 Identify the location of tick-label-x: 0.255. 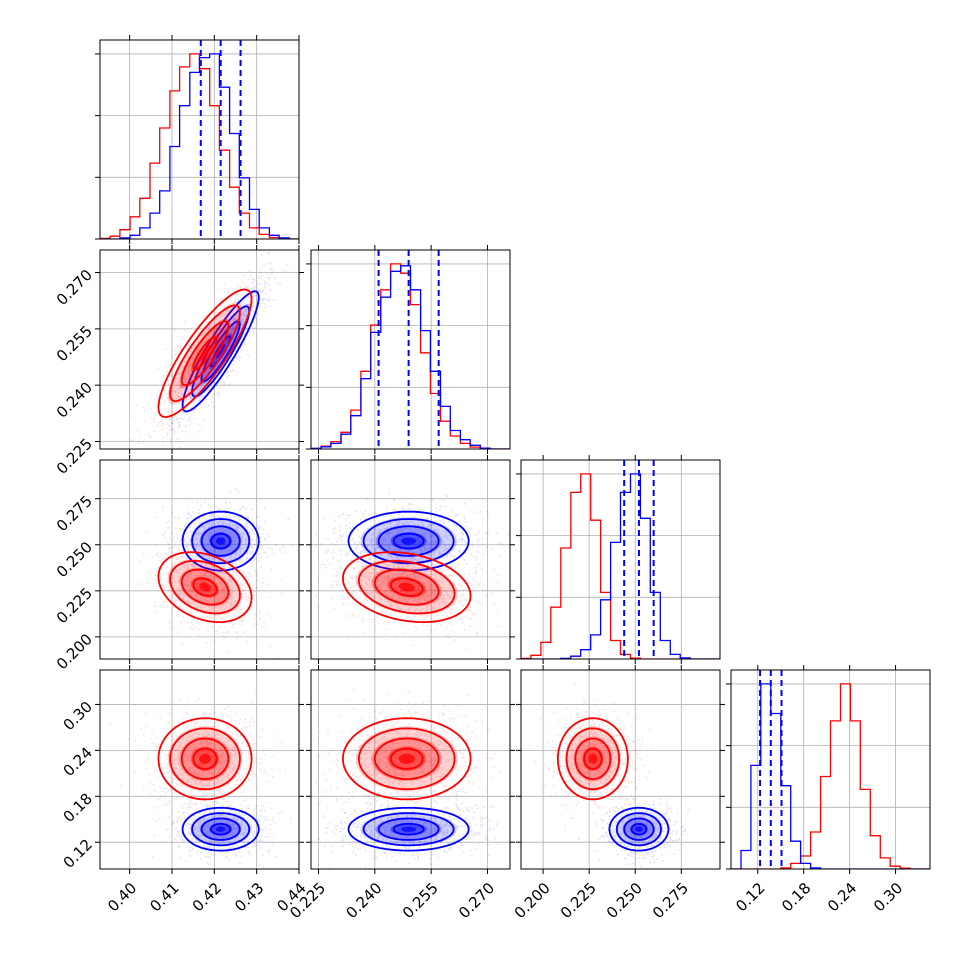
(420, 900).